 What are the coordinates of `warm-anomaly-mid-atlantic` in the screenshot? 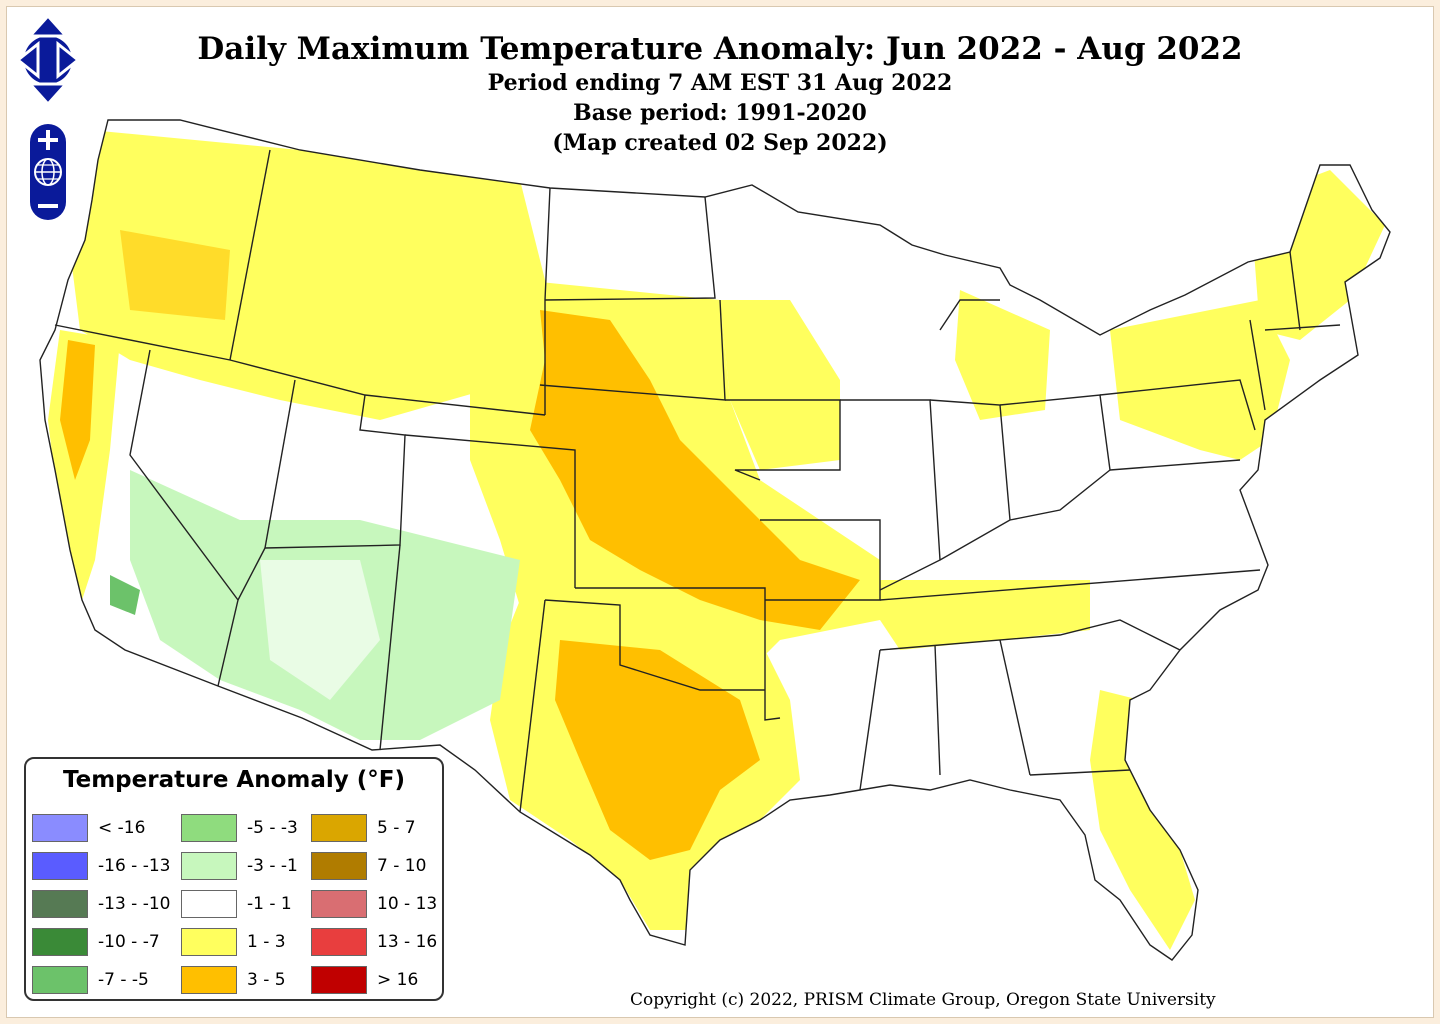 It's located at (1200, 380).